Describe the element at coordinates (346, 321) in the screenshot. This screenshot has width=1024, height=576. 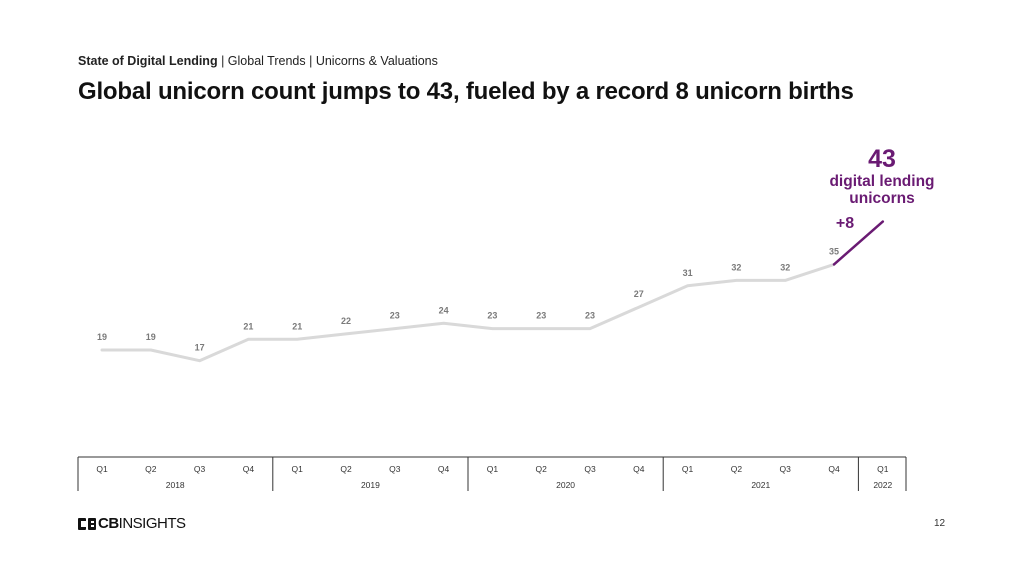
I see `data-label: 22` at that location.